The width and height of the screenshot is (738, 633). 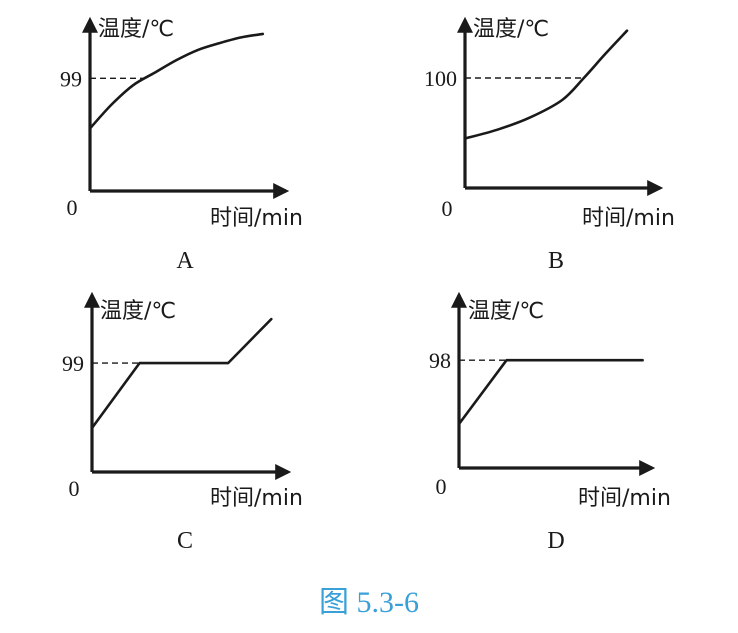 I want to click on figure-caption: 图 5.3-6, so click(x=369, y=602).